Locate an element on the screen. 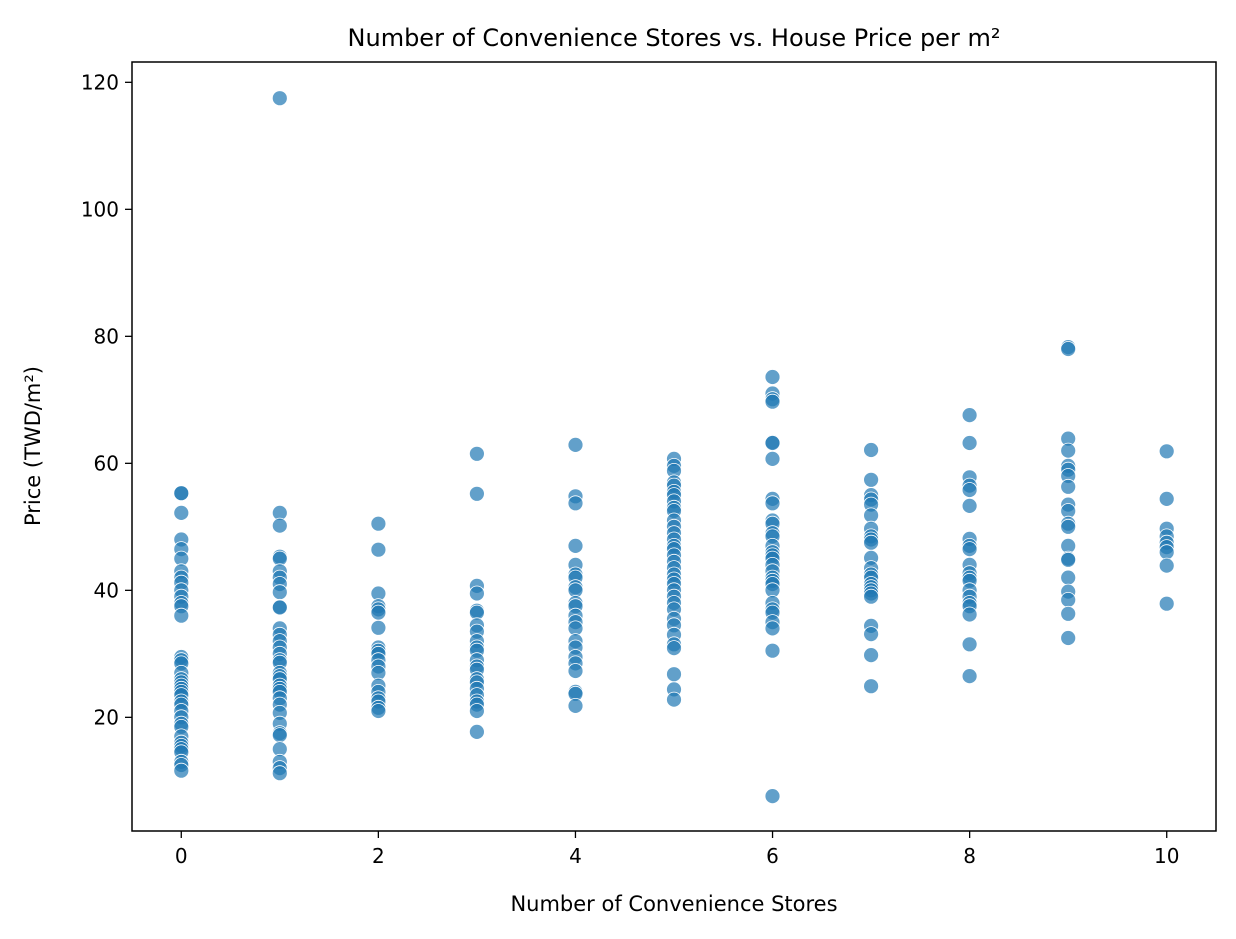  y-tick-label: 120 is located at coordinates (100, 82).